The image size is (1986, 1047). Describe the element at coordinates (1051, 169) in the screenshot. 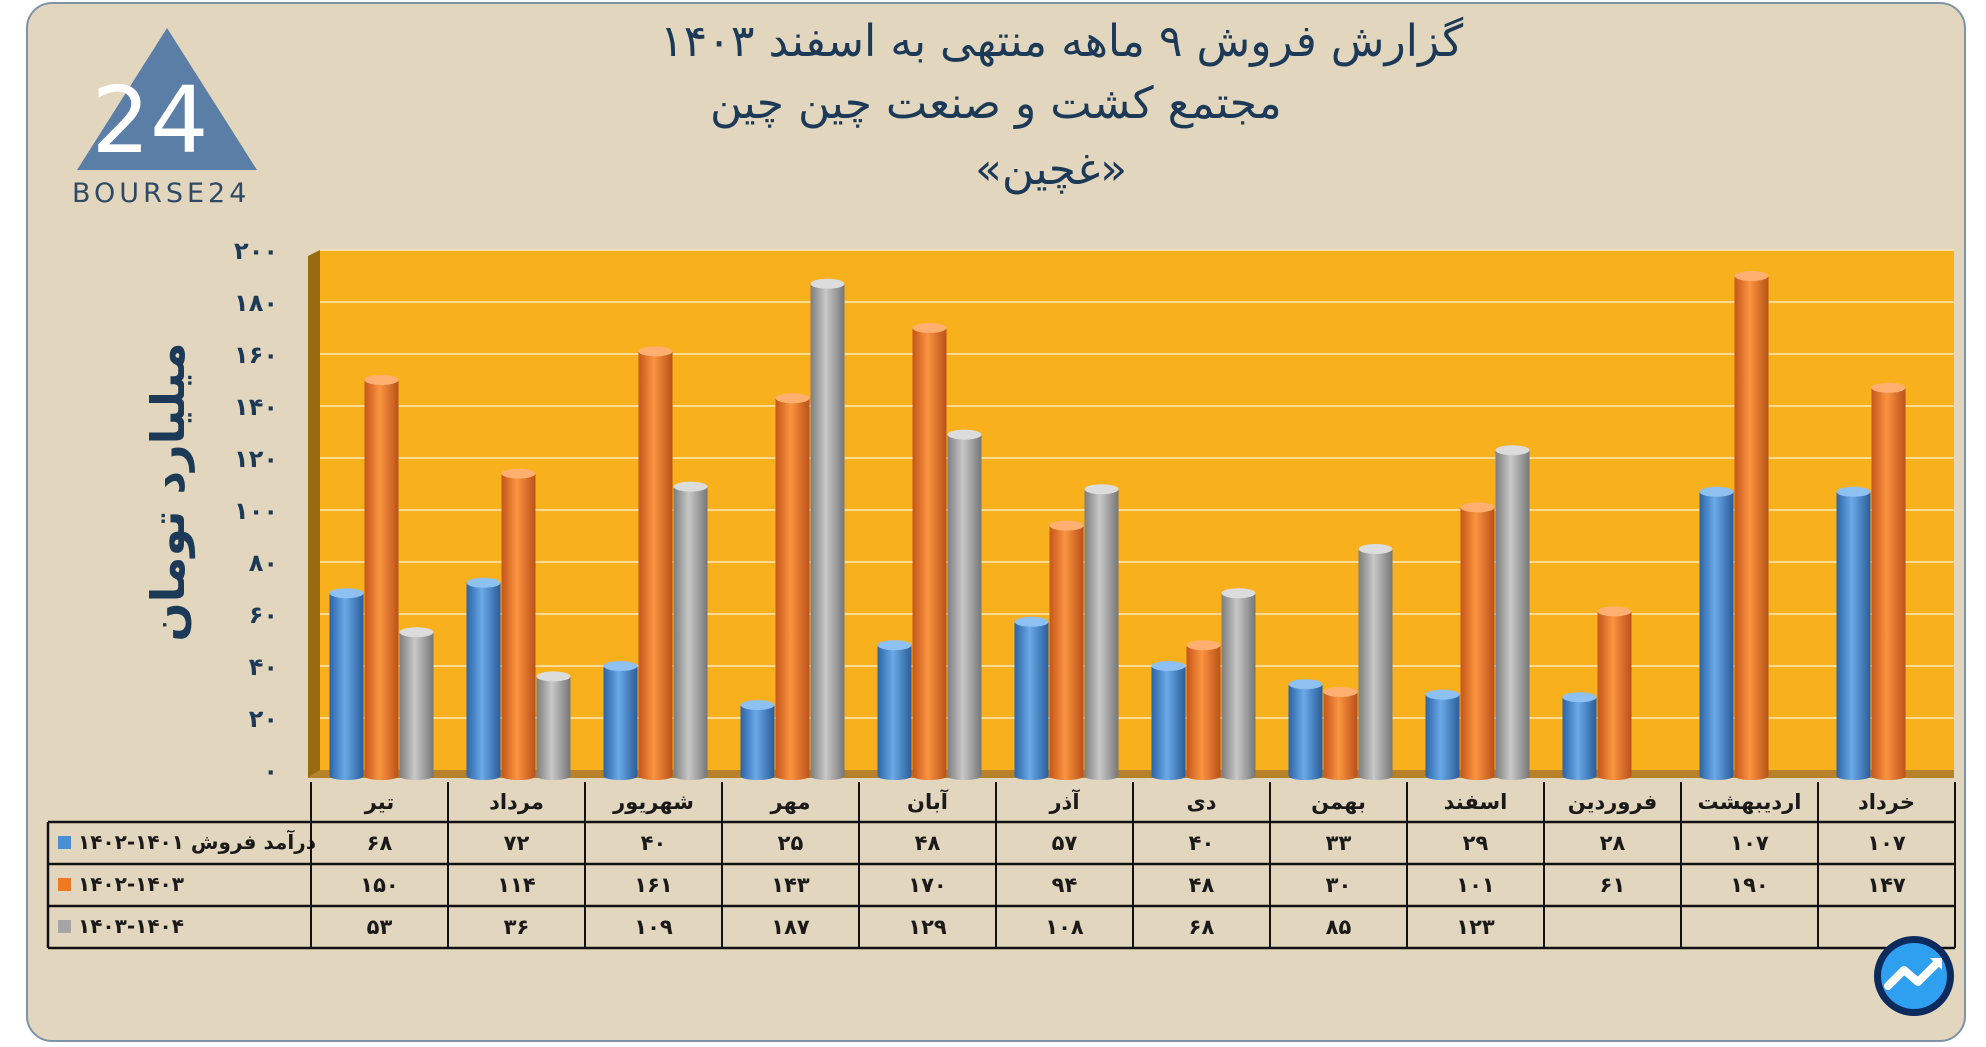

I see `ticker-symbol: «غچین»` at that location.